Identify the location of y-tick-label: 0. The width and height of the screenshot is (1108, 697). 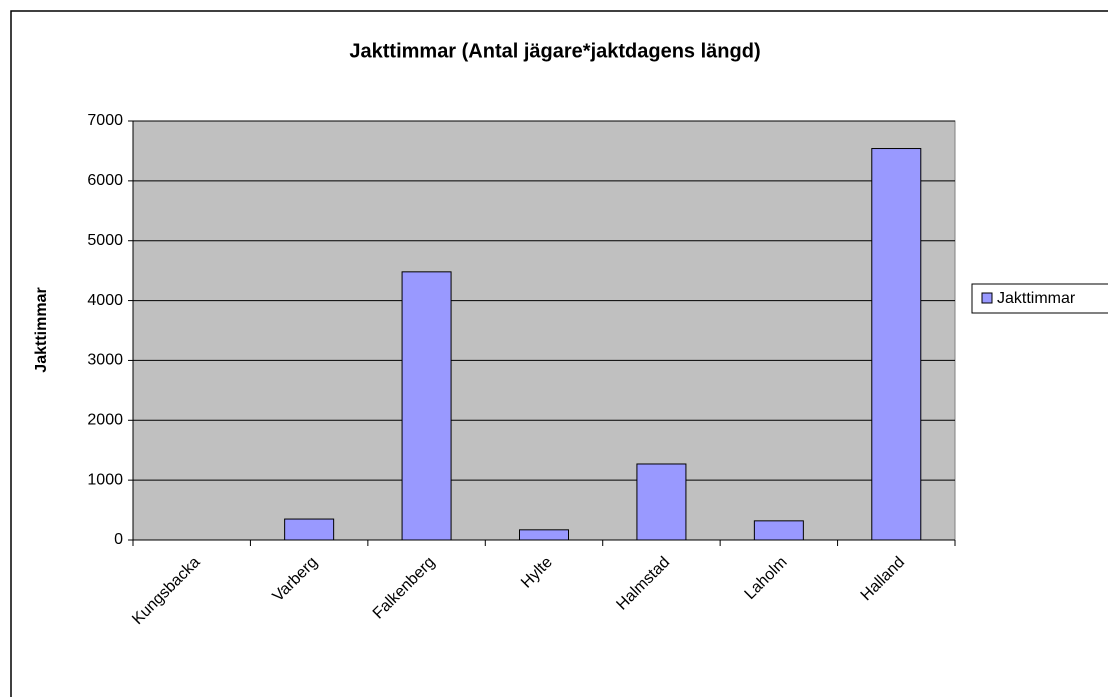
(118, 539).